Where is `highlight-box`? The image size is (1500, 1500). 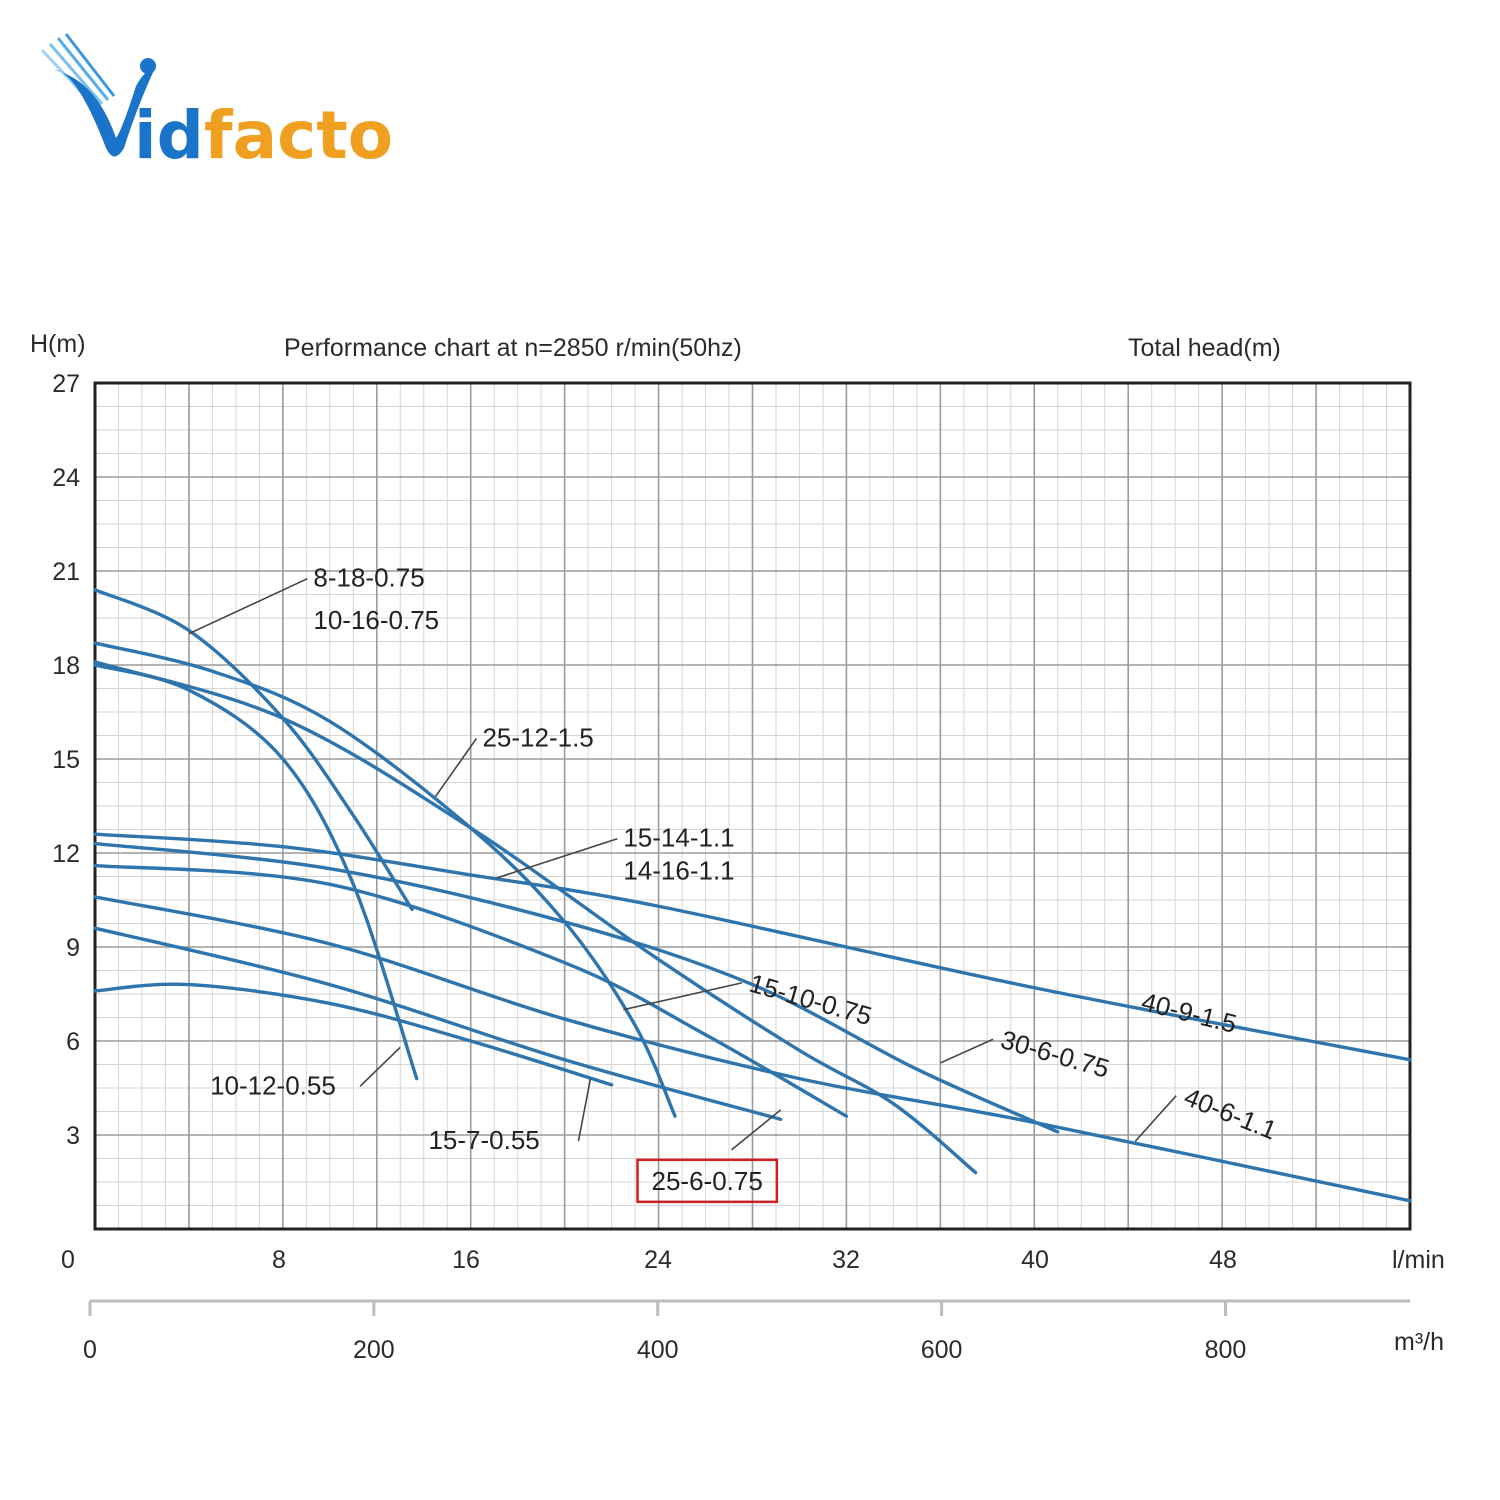
highlight-box is located at coordinates (707, 1181).